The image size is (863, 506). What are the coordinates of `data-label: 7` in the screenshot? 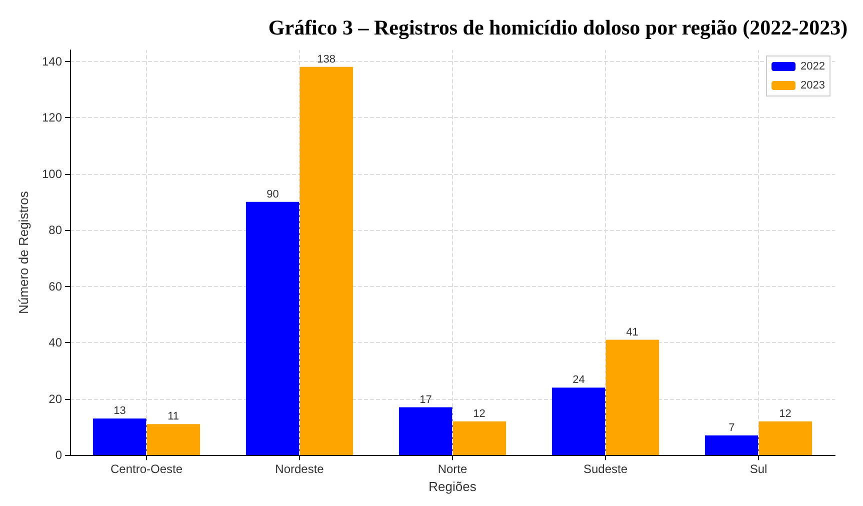 It's located at (731, 428).